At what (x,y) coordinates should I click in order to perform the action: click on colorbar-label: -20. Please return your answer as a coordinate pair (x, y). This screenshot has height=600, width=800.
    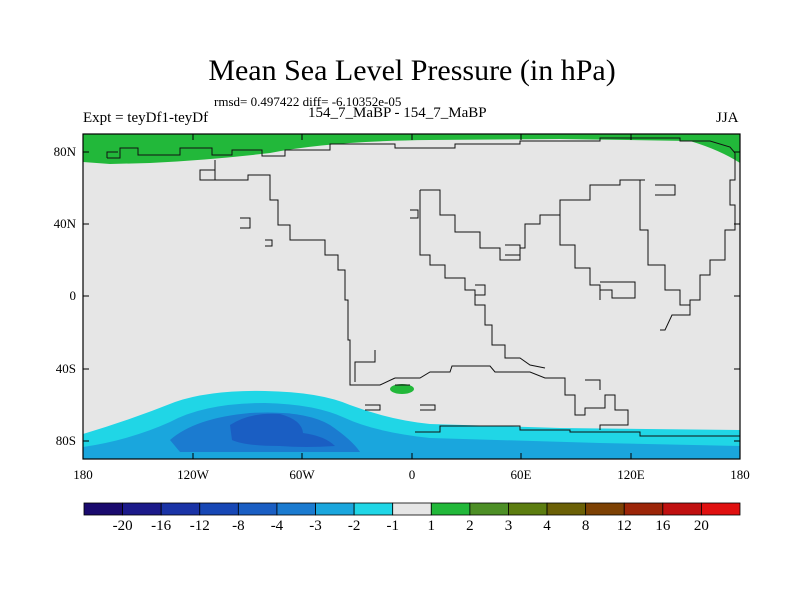
    Looking at the image, I should click on (122, 526).